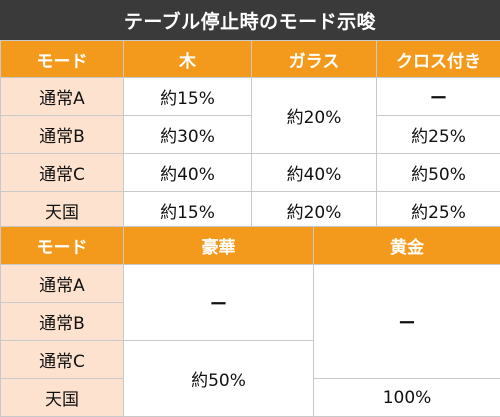 This screenshot has height=417, width=500. I want to click on table-row: 通常C 約40% 約40% 約50%, so click(250, 172).